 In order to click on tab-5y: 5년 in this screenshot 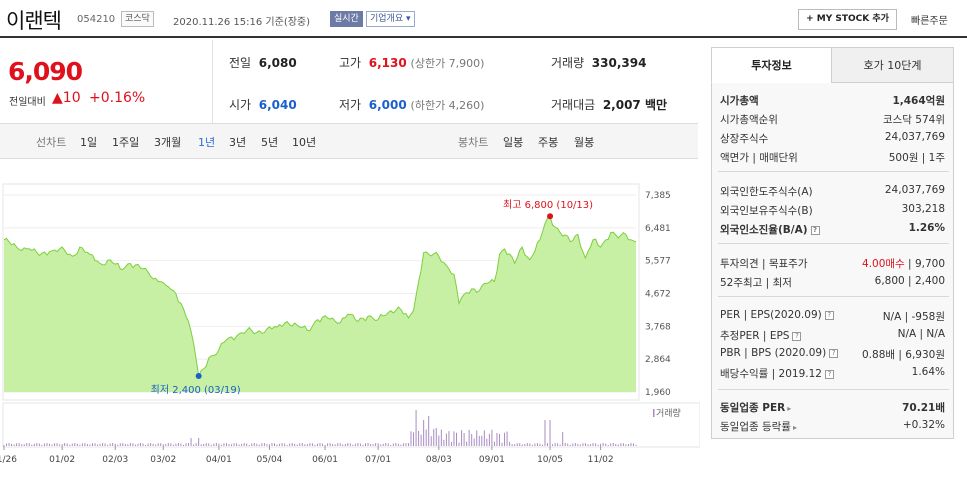, I will do `click(270, 142)`.